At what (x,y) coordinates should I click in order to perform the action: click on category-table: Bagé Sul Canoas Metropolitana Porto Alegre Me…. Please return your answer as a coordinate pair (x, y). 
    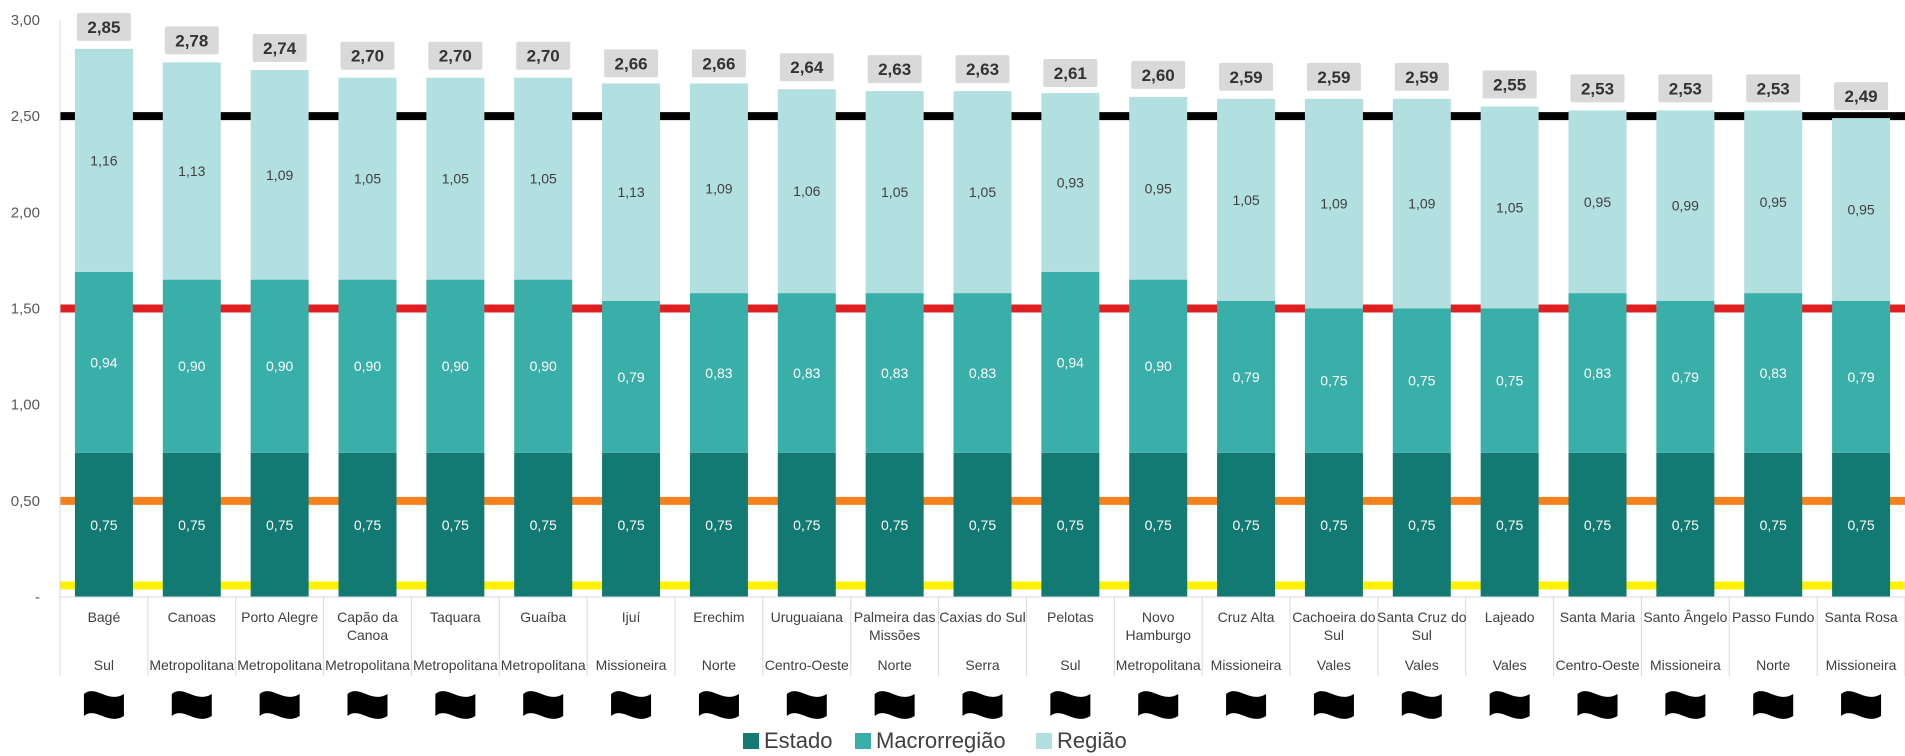
    Looking at the image, I should click on (982, 636).